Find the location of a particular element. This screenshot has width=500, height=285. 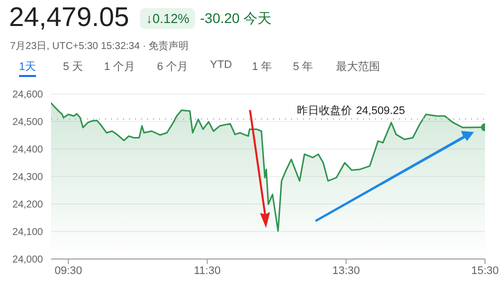

y-tick-label: 24,200 is located at coordinates (28, 205).